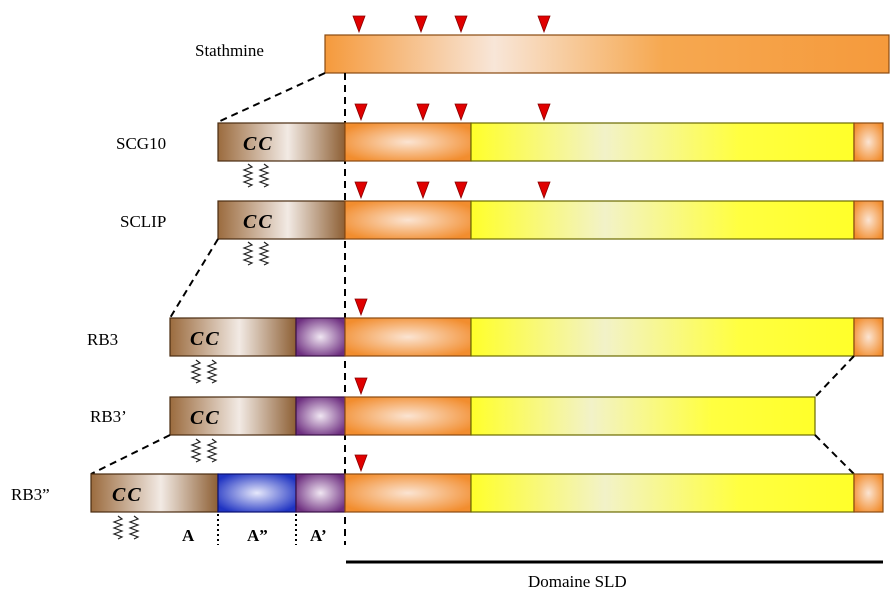 The width and height of the screenshot is (891, 592). What do you see at coordinates (577, 581) in the screenshot?
I see `sld-label: Domaine SLD` at bounding box center [577, 581].